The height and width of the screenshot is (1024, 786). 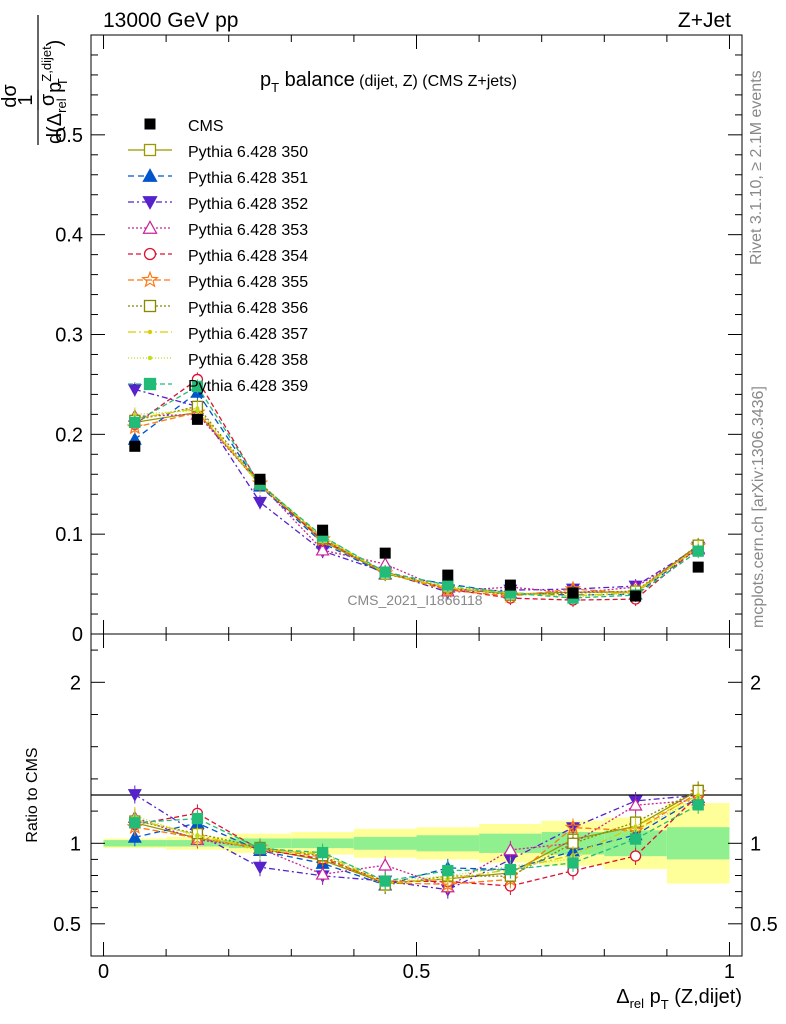 I want to click on main-y-tick-label: 0.5, so click(x=69, y=136).